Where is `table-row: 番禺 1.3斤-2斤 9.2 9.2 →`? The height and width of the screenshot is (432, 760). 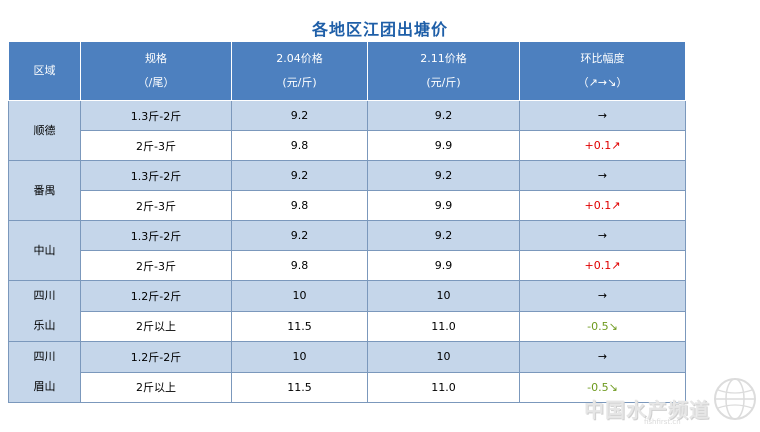
table-row: 番禺 1.3斤-2斤 9.2 9.2 → is located at coordinates (347, 190).